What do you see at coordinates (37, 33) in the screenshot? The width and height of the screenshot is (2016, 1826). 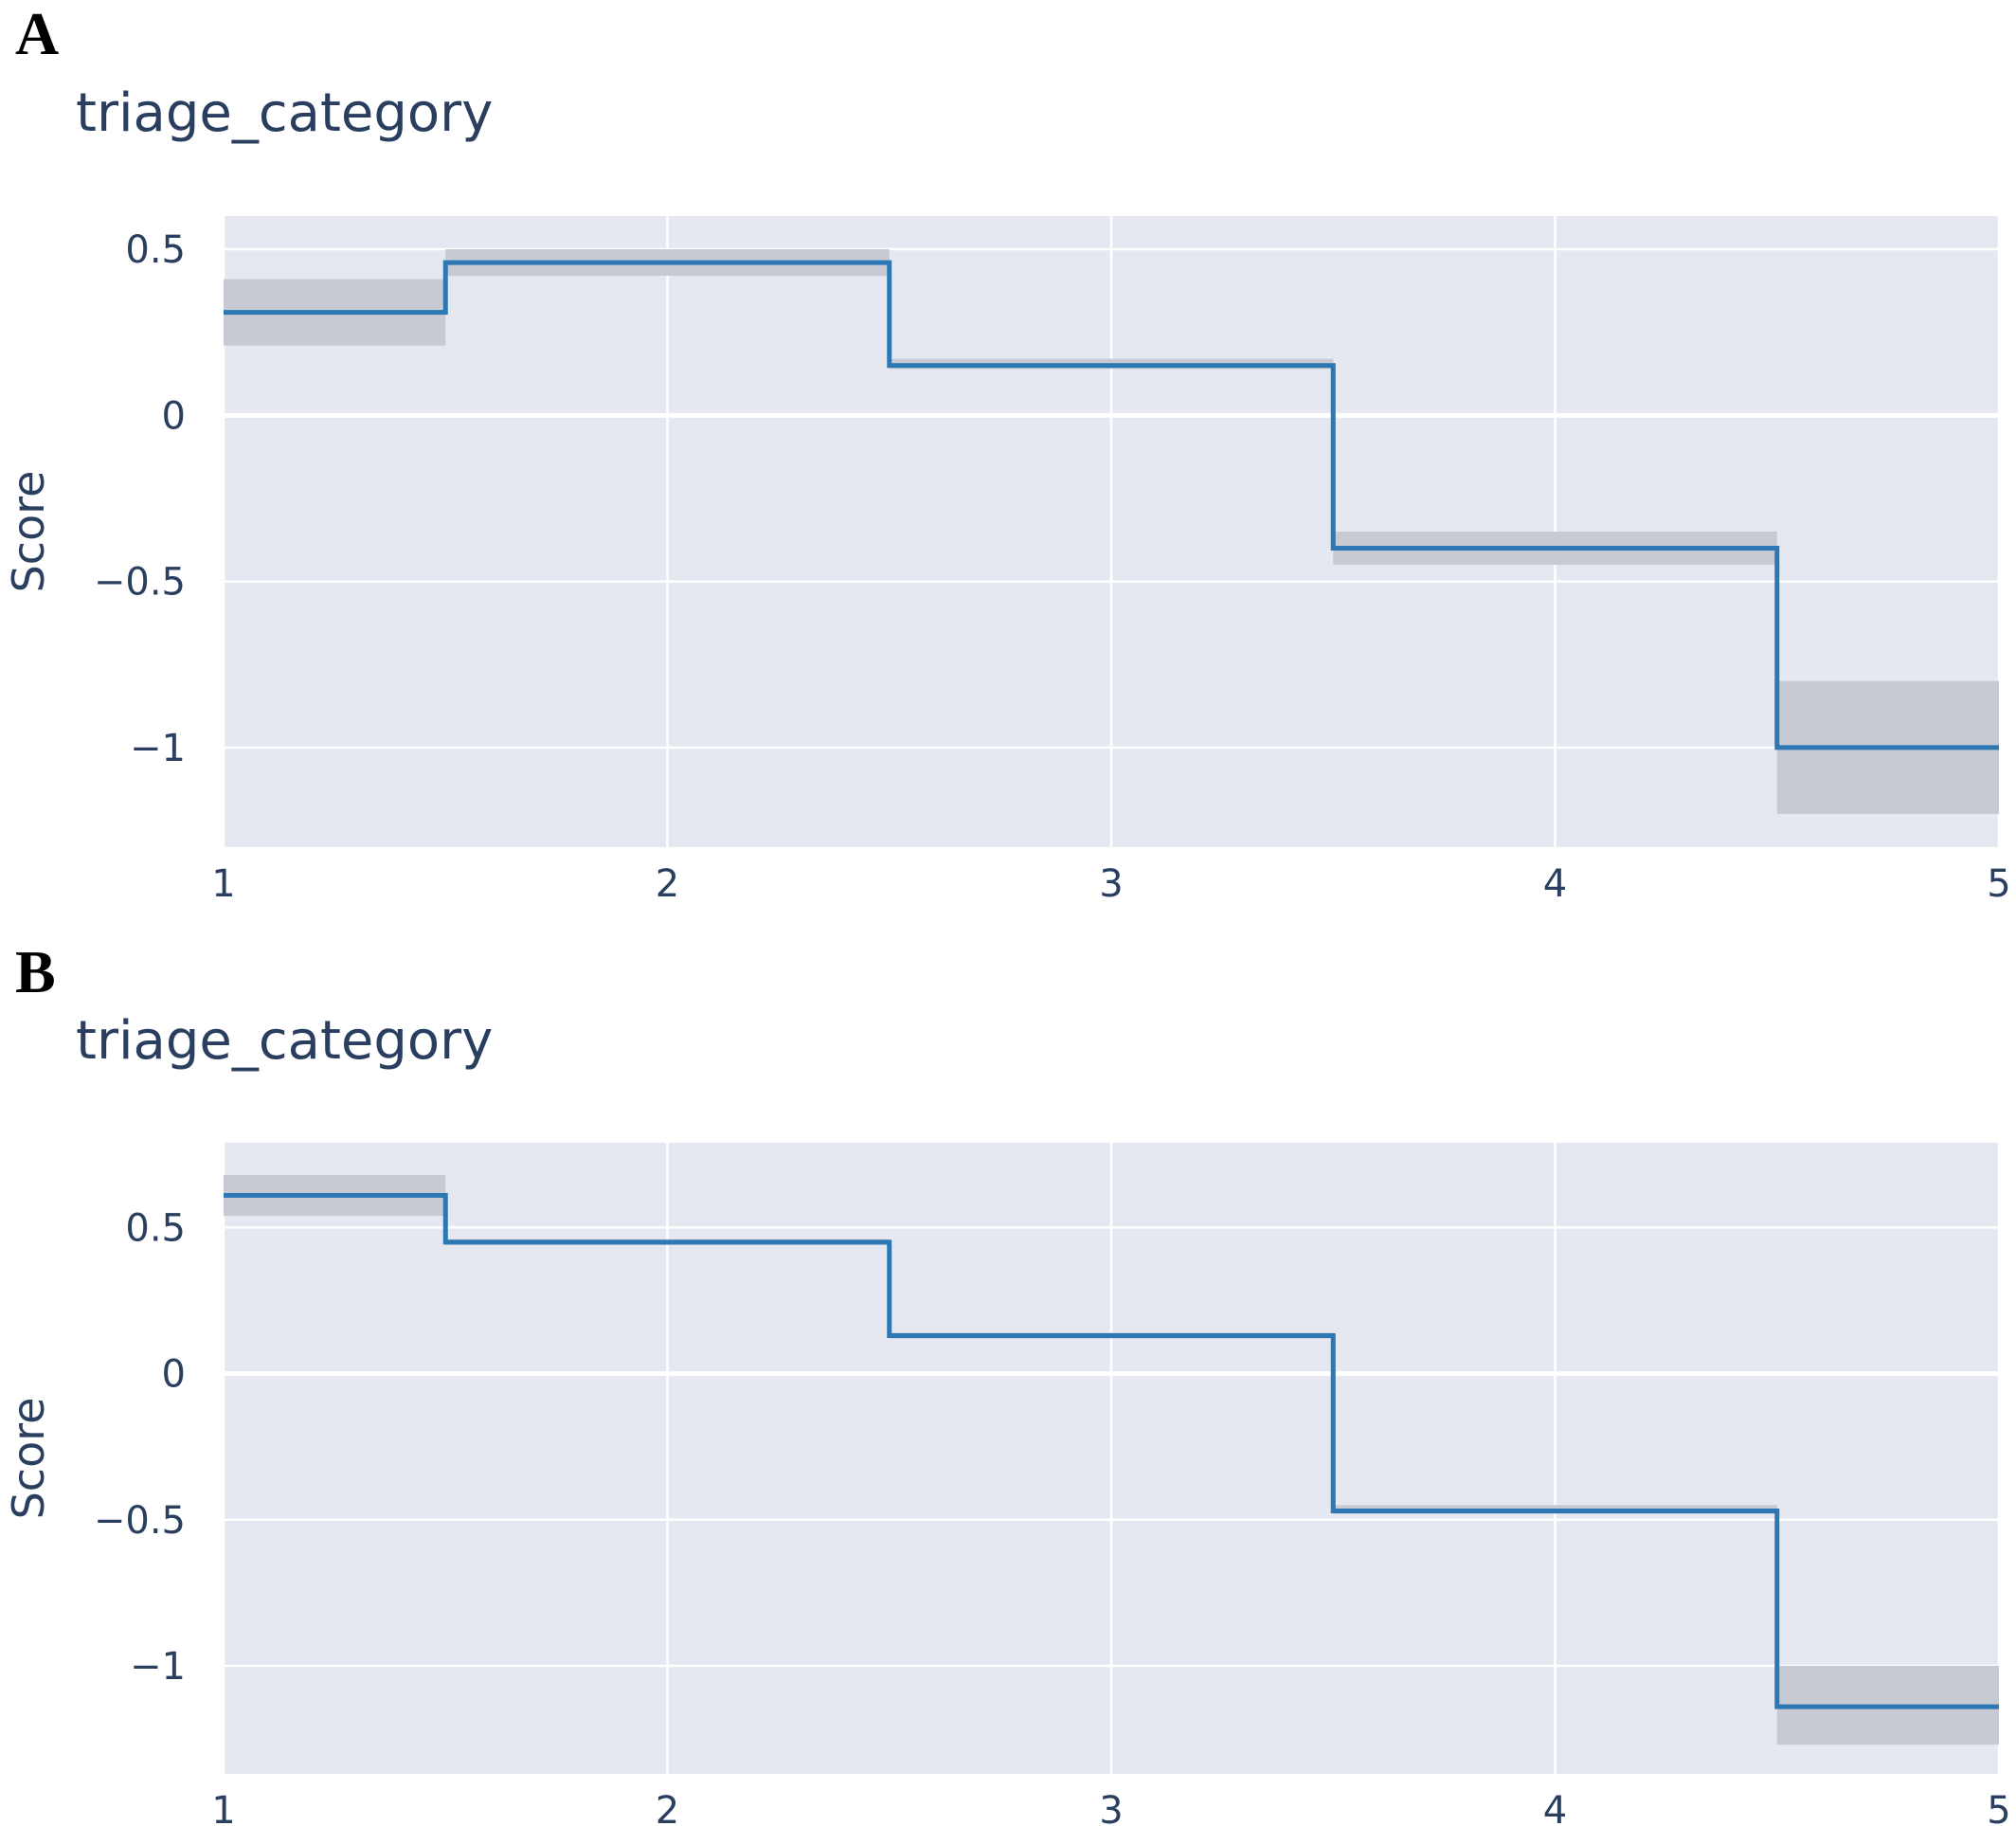 I see `panel-letter: A` at bounding box center [37, 33].